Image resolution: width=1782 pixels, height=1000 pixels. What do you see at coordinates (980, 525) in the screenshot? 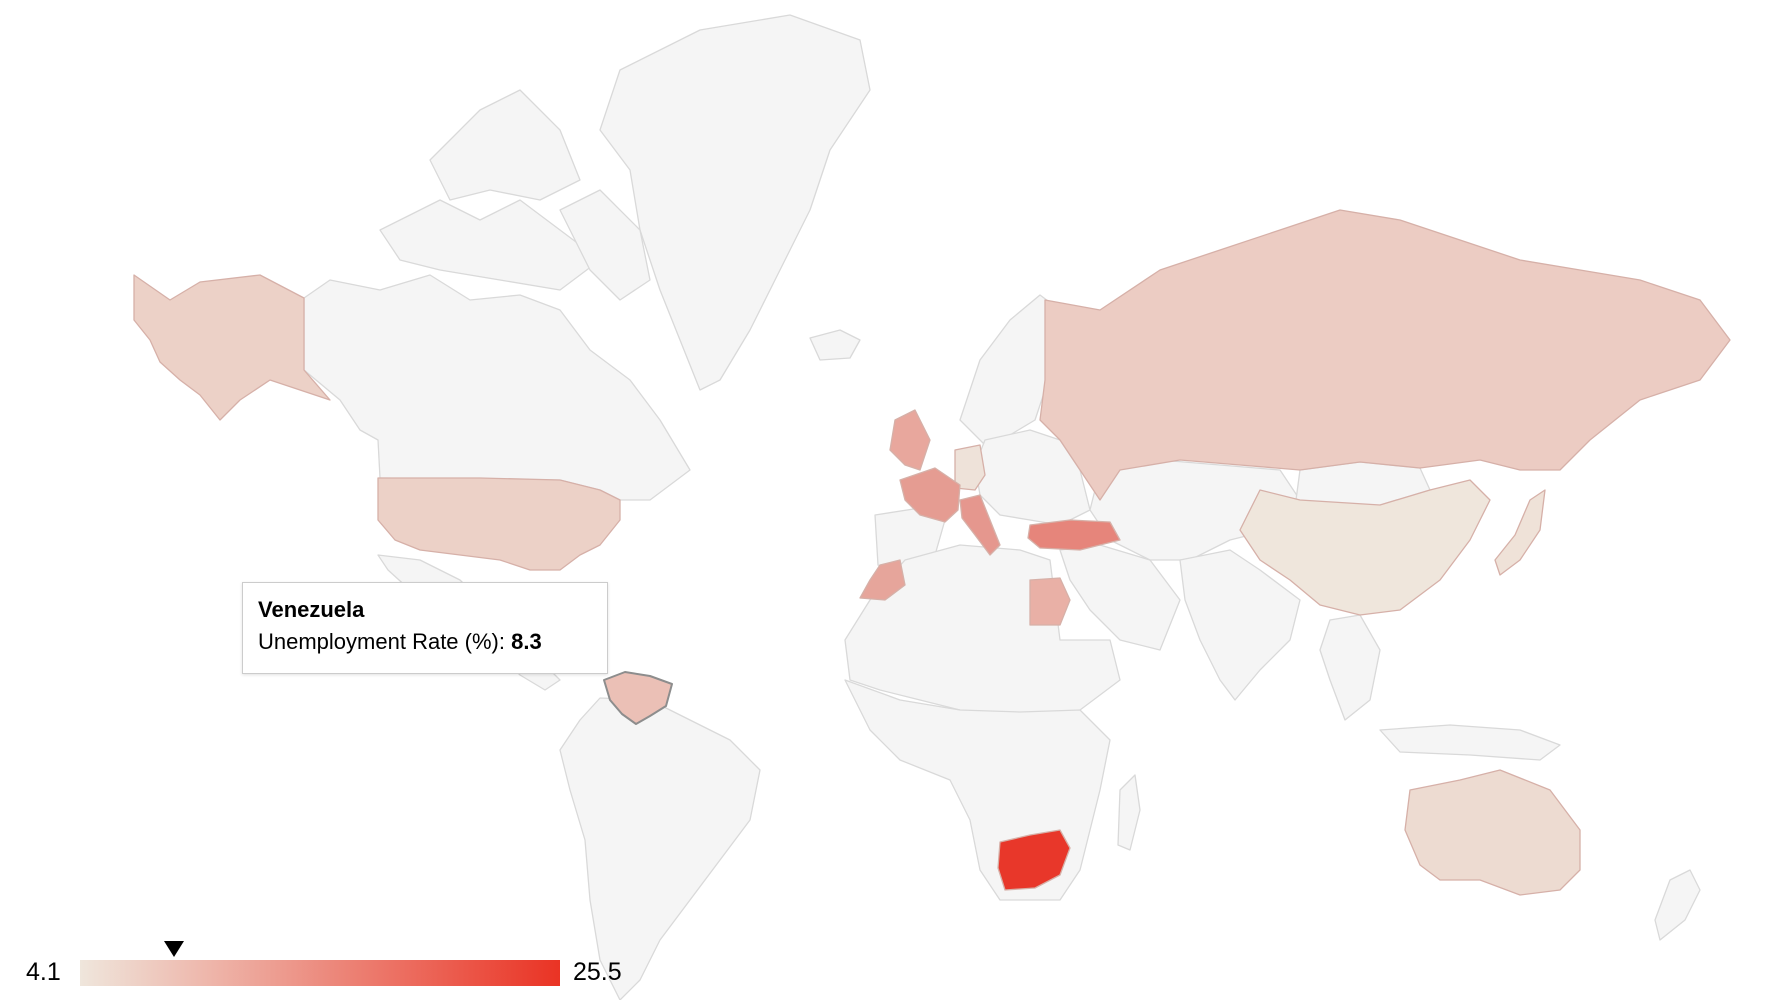
I see `country-italy` at bounding box center [980, 525].